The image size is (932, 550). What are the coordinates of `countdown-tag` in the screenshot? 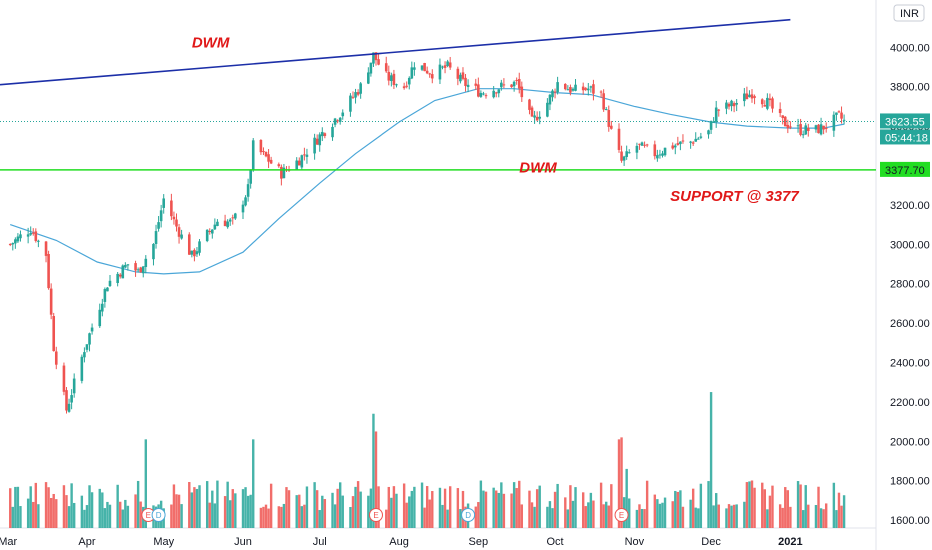 It's located at (905, 137).